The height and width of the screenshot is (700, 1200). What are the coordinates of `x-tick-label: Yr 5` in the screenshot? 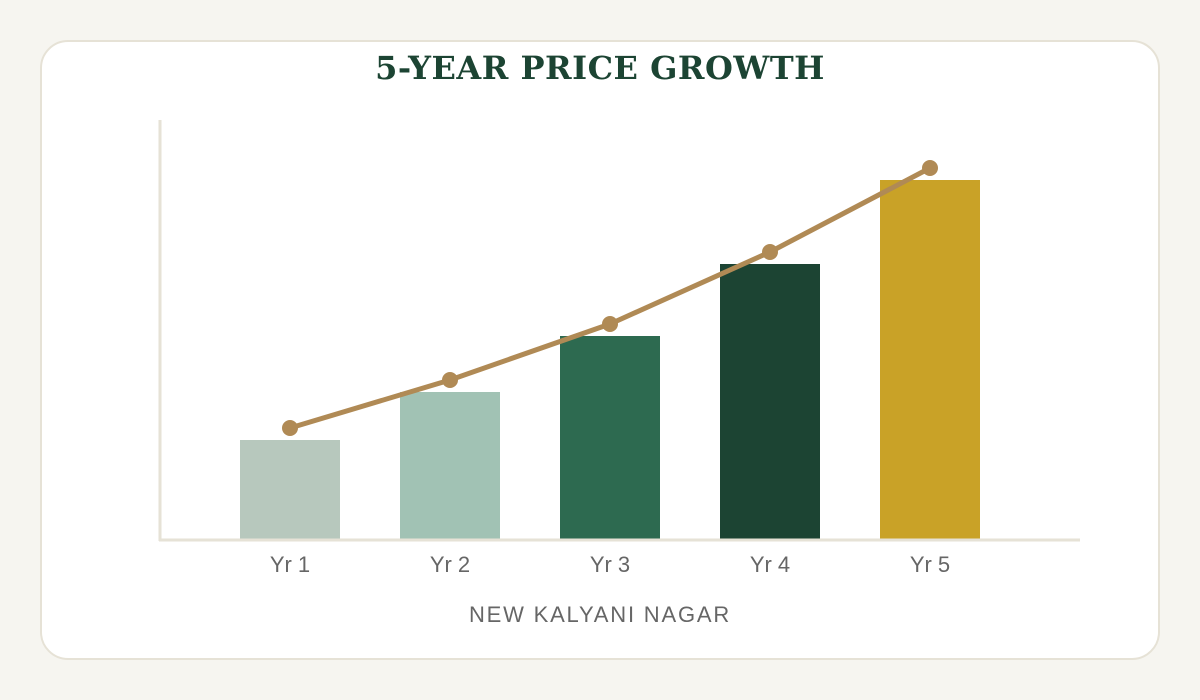 It's located at (930, 564).